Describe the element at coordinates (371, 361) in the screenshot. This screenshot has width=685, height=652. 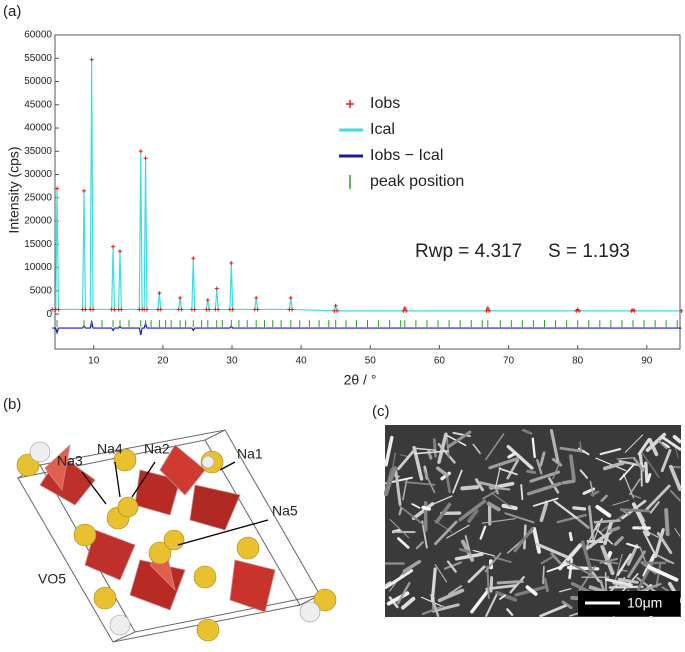
I see `x-tick-label: 50` at that location.